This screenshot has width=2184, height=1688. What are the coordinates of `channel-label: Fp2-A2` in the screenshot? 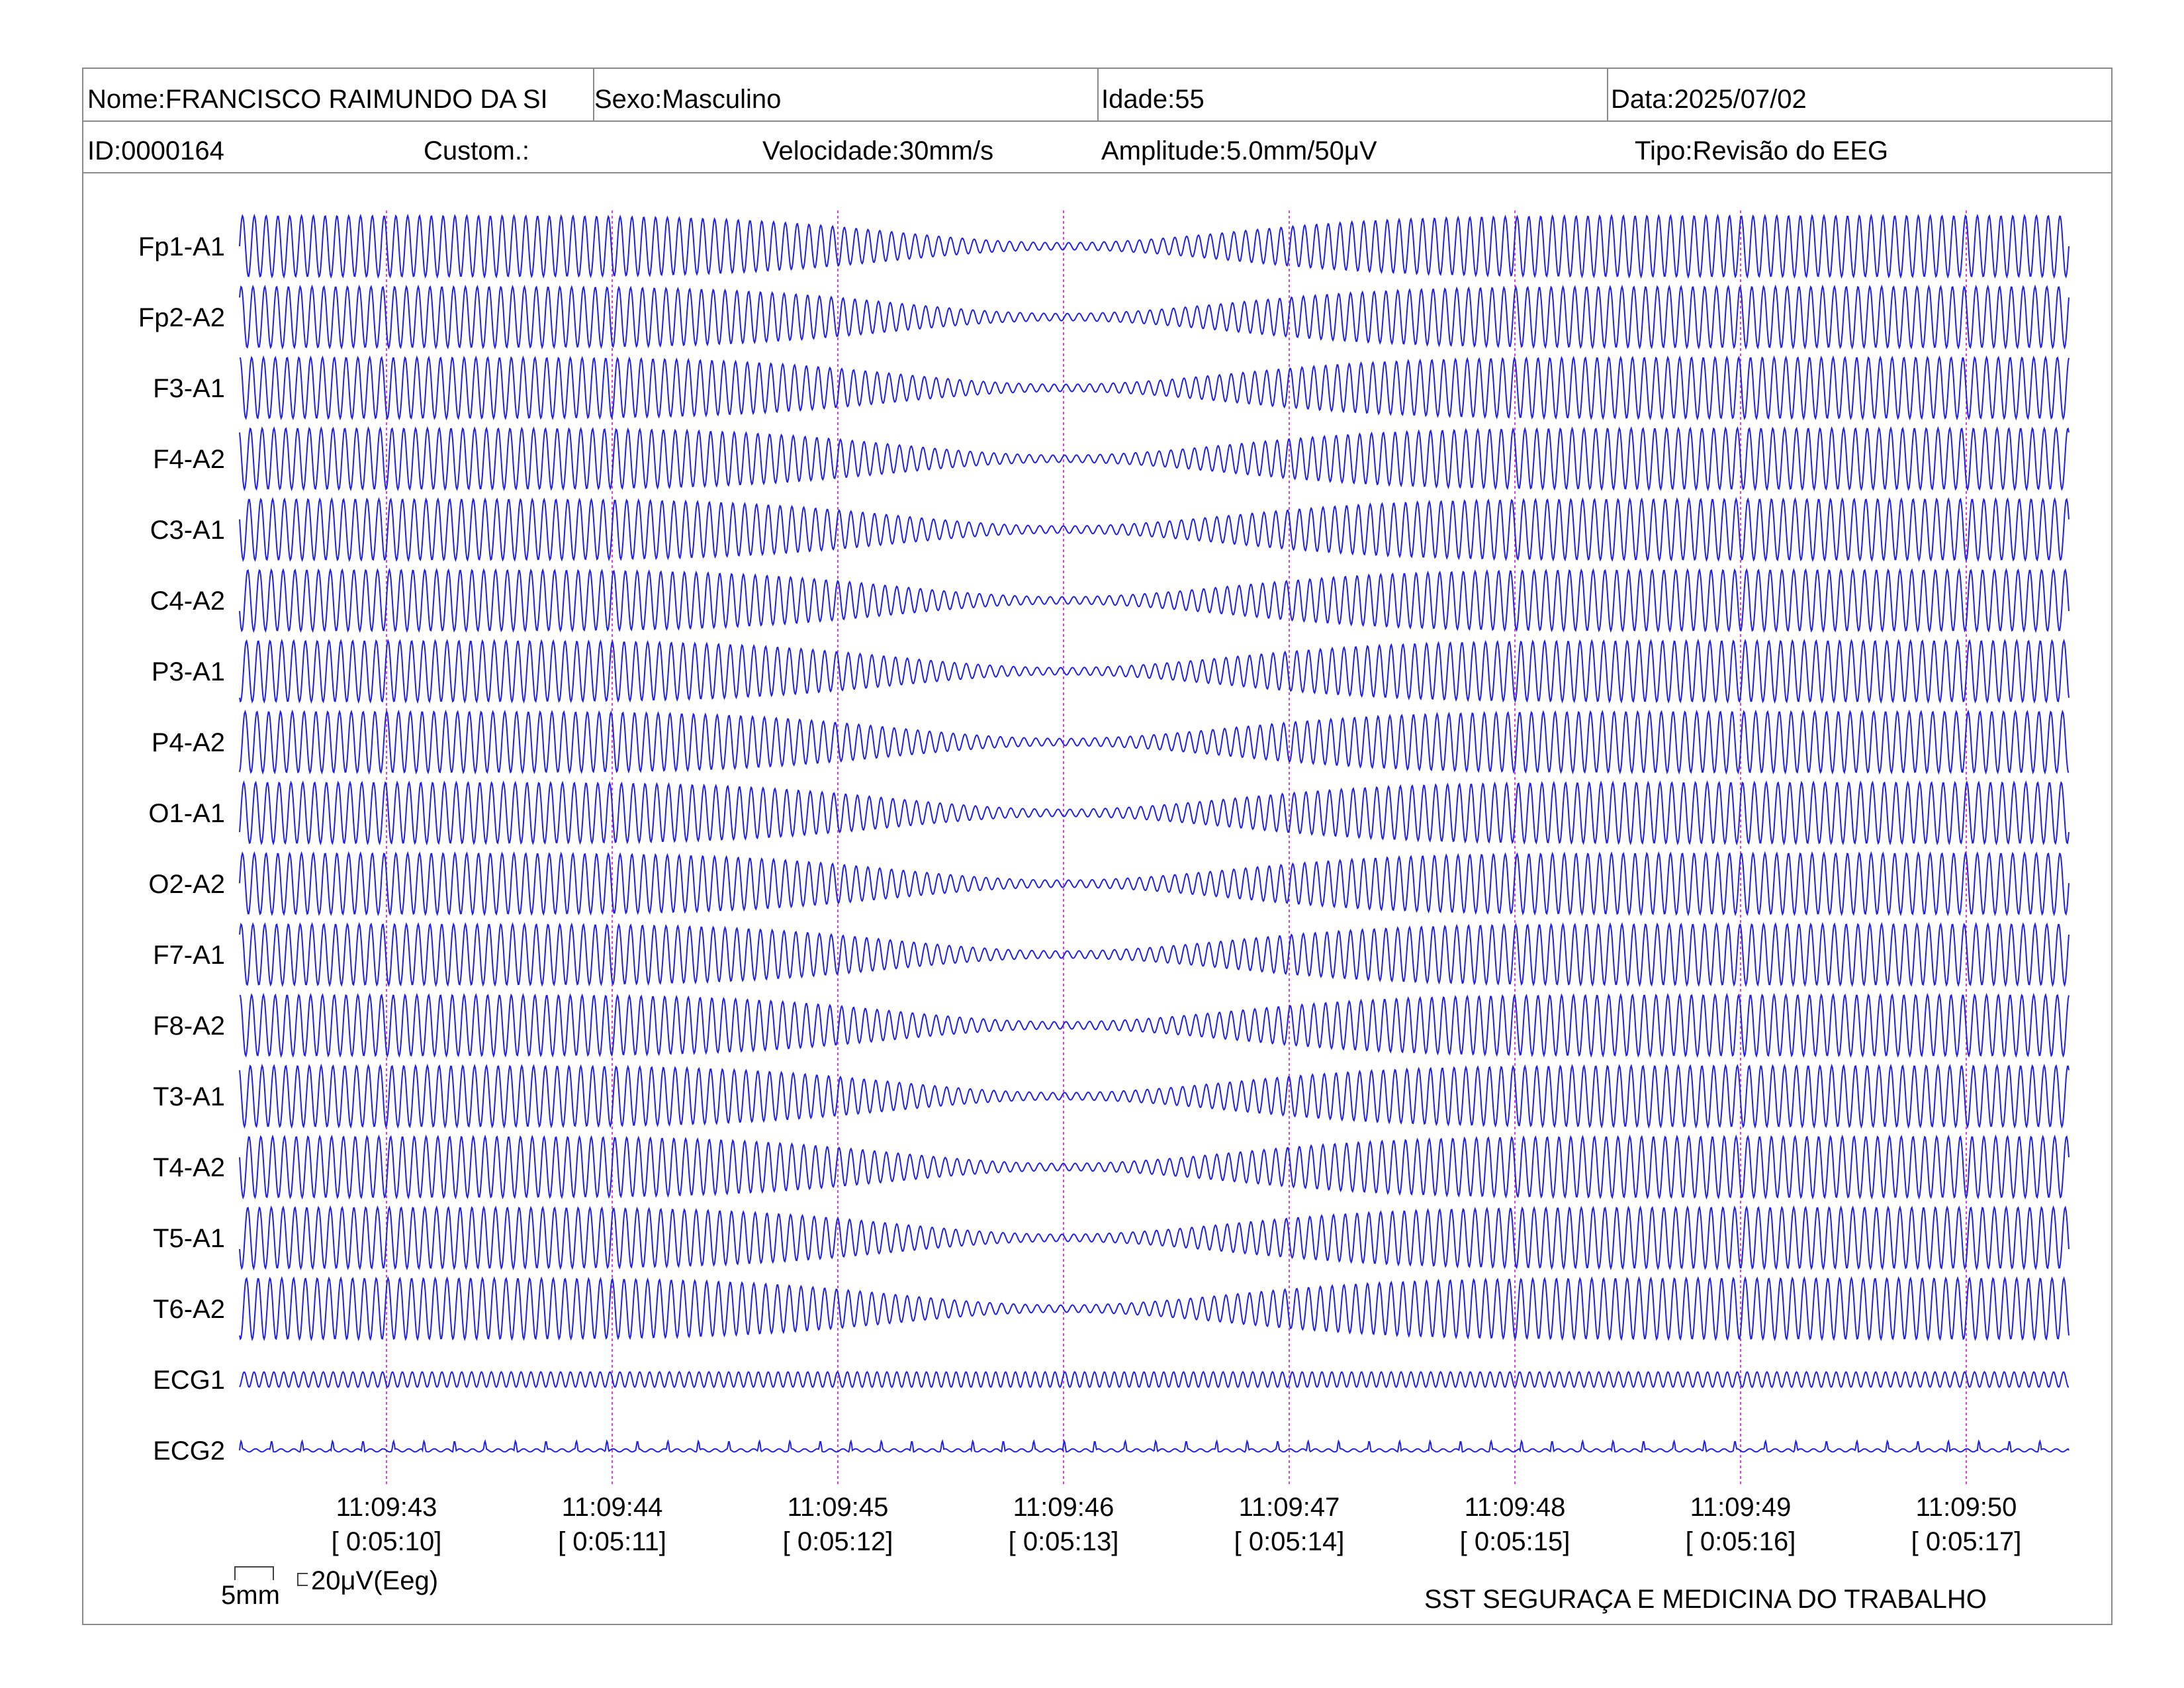 It's located at (181, 317).